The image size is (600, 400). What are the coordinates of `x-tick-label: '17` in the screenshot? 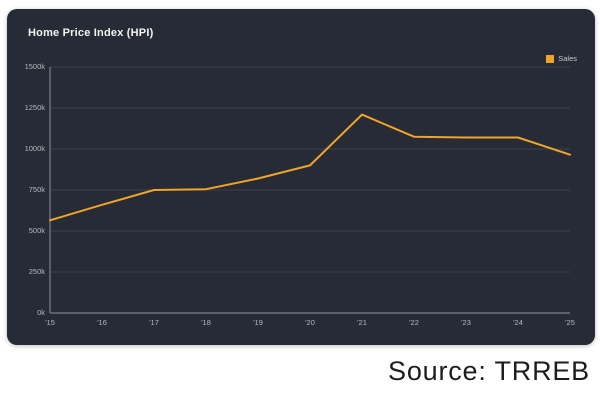 It's located at (154, 322).